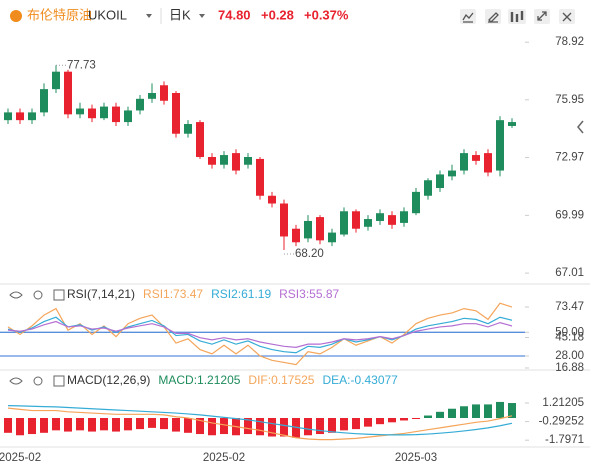 The width and height of the screenshot is (590, 471). What do you see at coordinates (468, 17) in the screenshot?
I see `indicator-icon` at bounding box center [468, 17].